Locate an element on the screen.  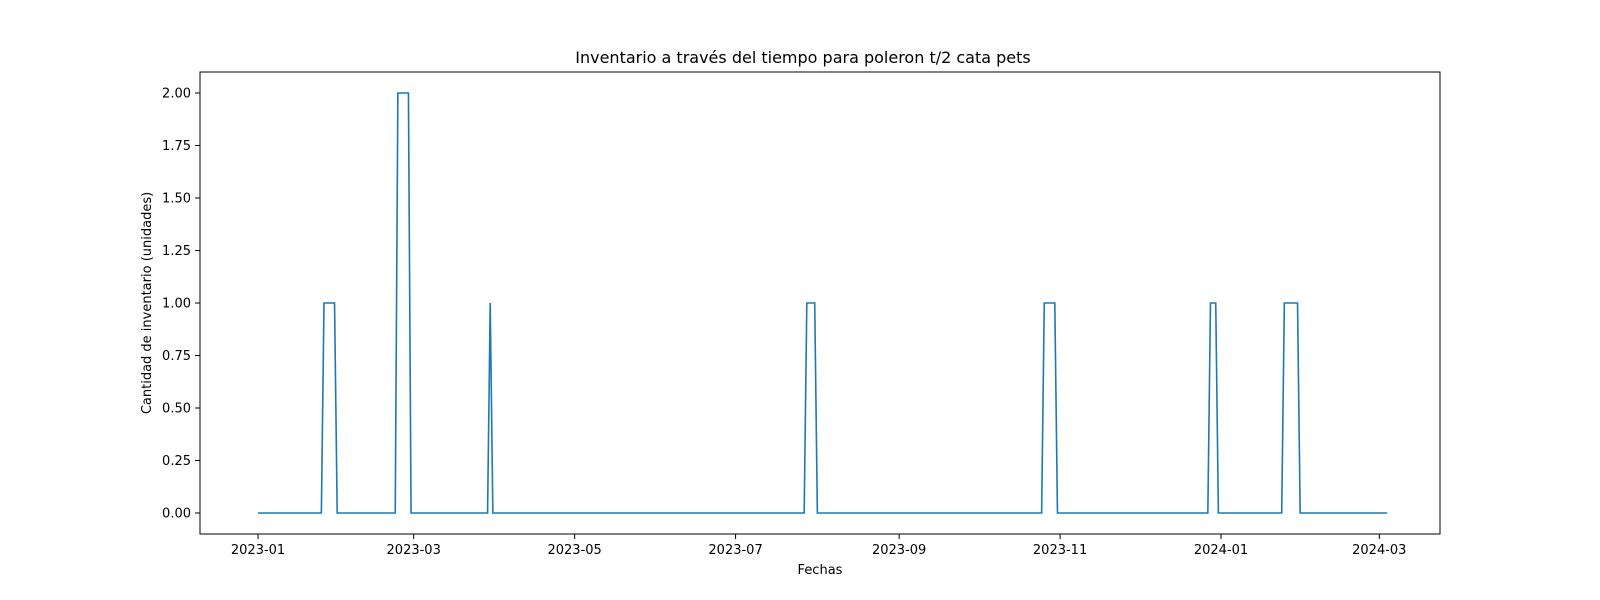
x-axis-label: Fechas is located at coordinates (820, 570).